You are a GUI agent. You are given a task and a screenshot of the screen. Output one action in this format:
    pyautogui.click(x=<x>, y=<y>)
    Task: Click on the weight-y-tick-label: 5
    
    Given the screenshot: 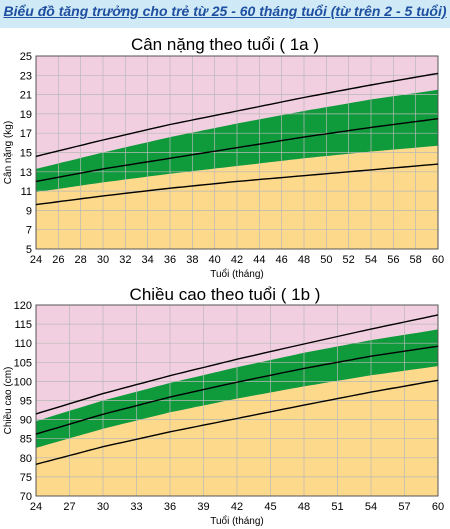 What is the action you would take?
    pyautogui.click(x=29, y=250)
    